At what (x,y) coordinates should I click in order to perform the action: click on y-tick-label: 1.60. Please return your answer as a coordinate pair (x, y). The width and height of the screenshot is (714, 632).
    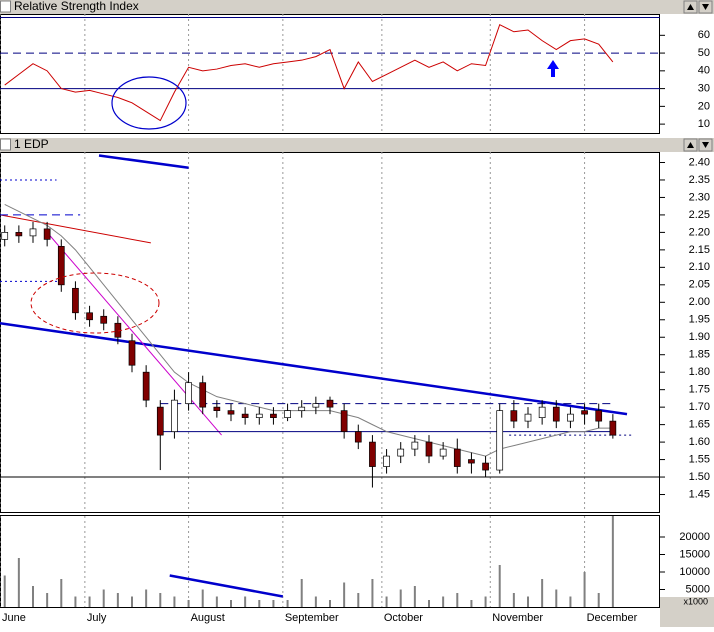
    Looking at the image, I should click on (699, 442).